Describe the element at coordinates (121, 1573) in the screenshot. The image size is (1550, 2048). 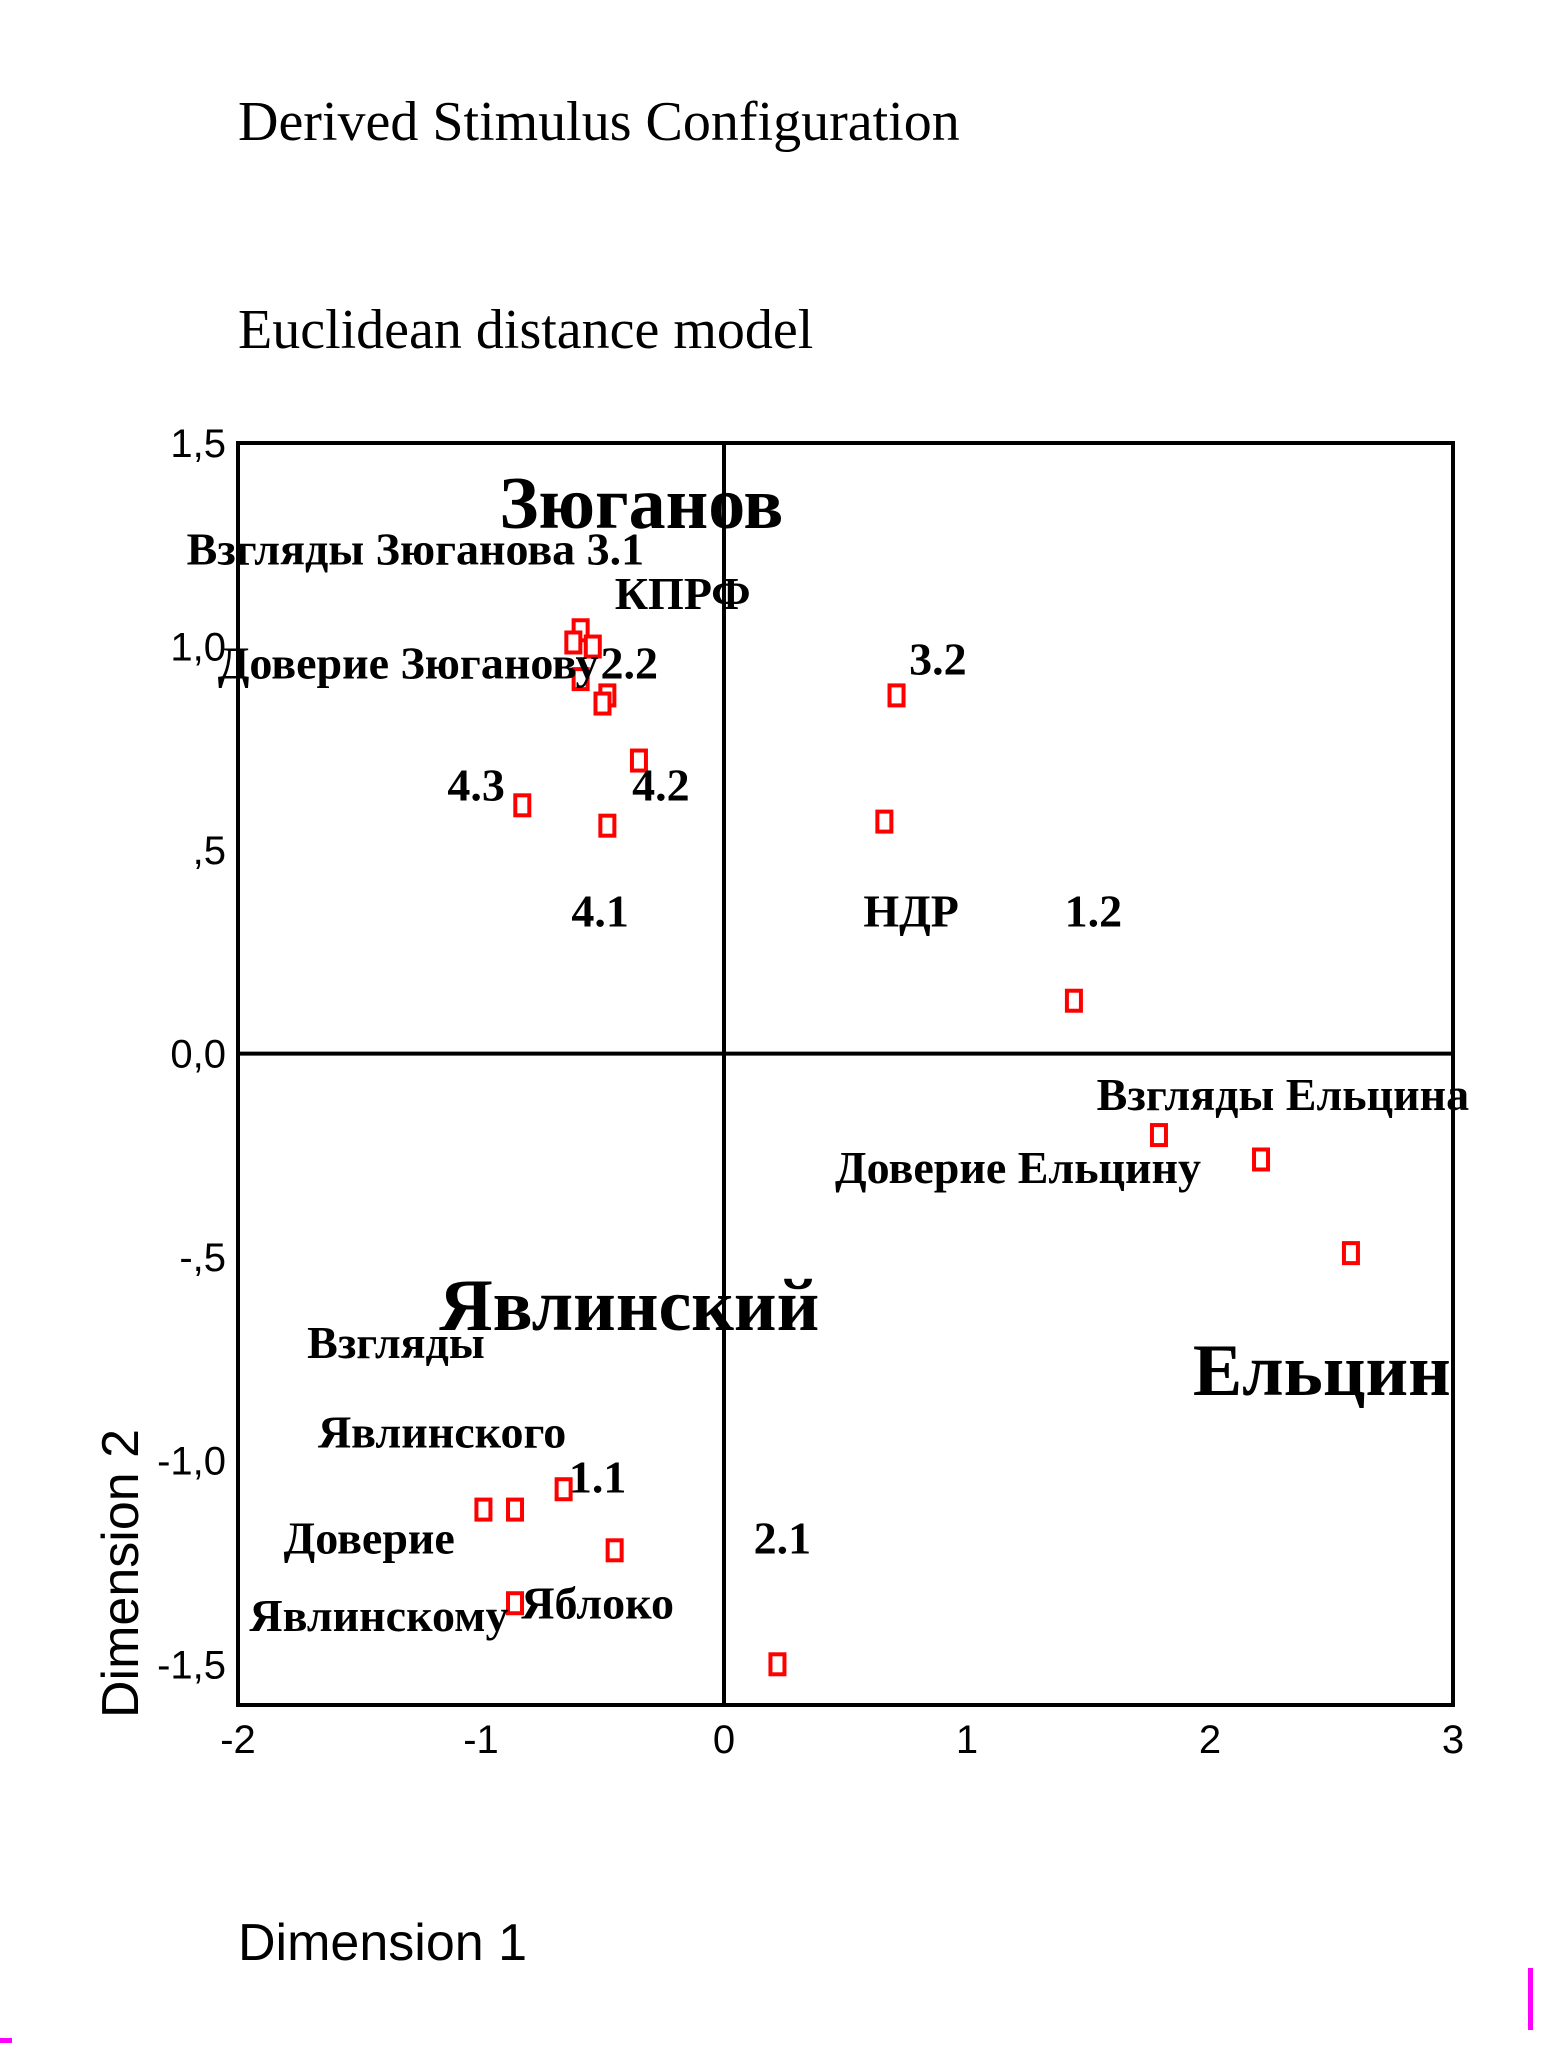
I see `y-axis-title: Dimension 2` at that location.